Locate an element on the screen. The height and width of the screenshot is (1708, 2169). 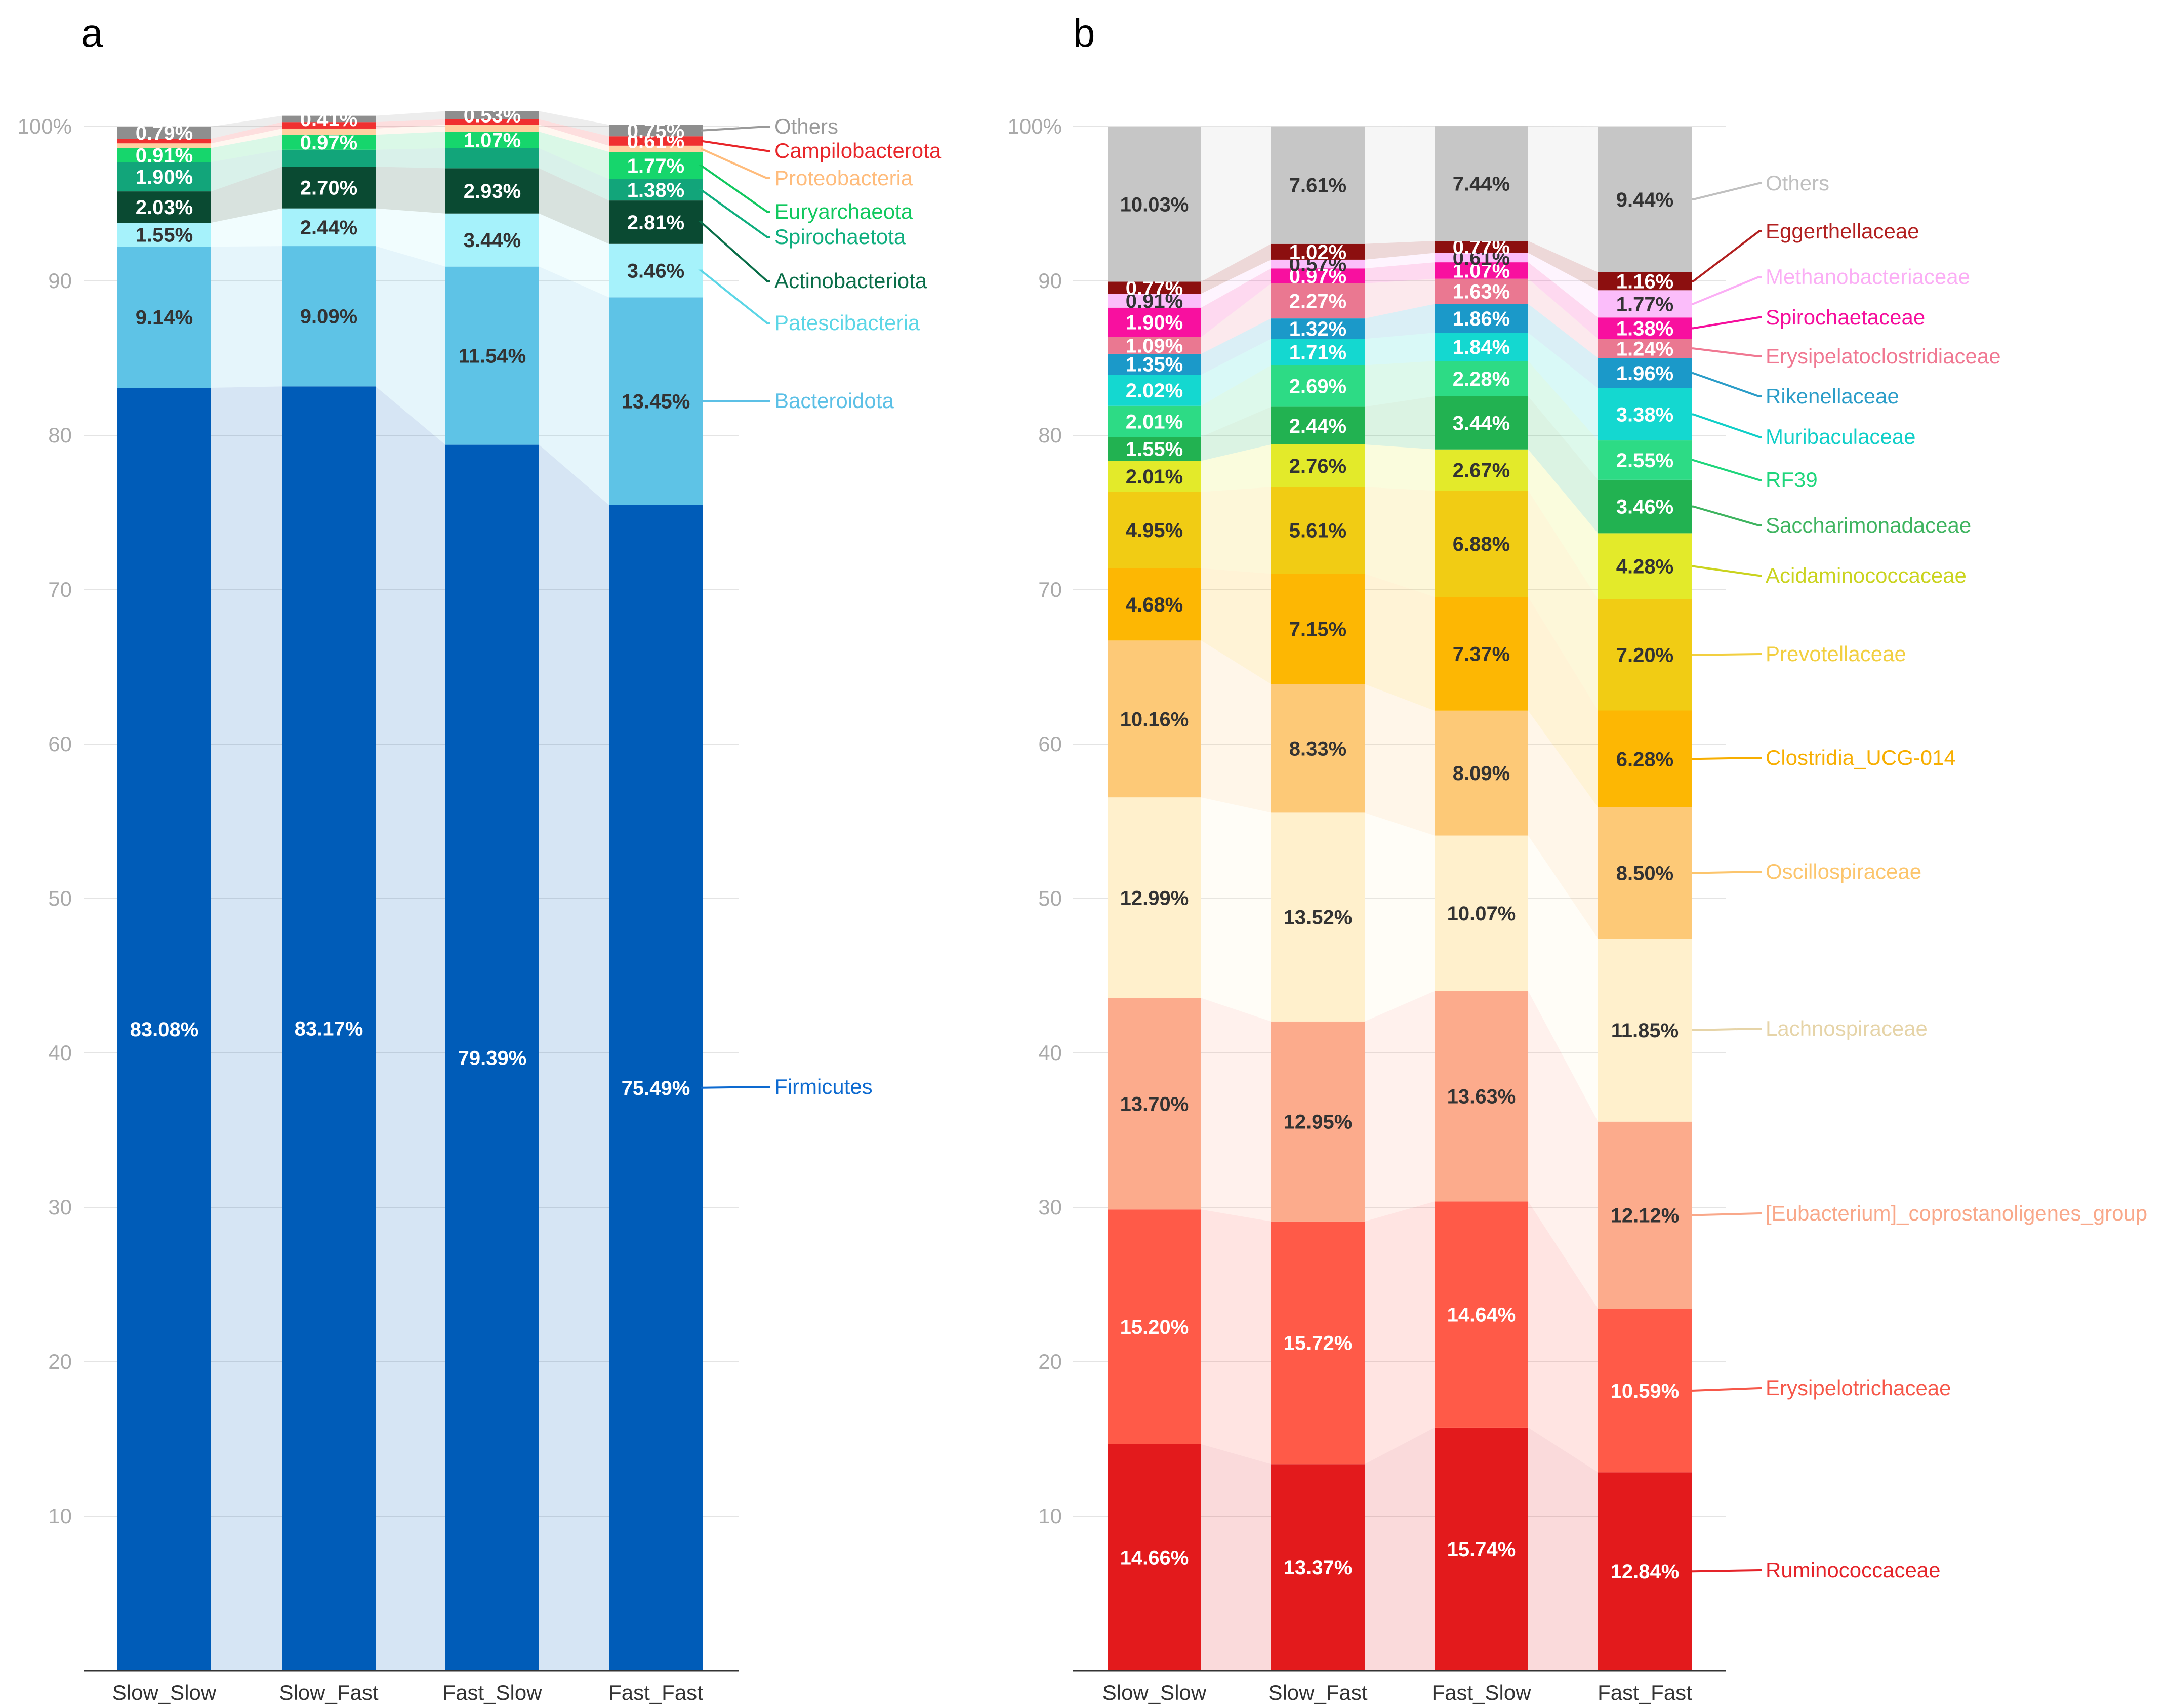
data-label: 1.96% is located at coordinates (1644, 373).